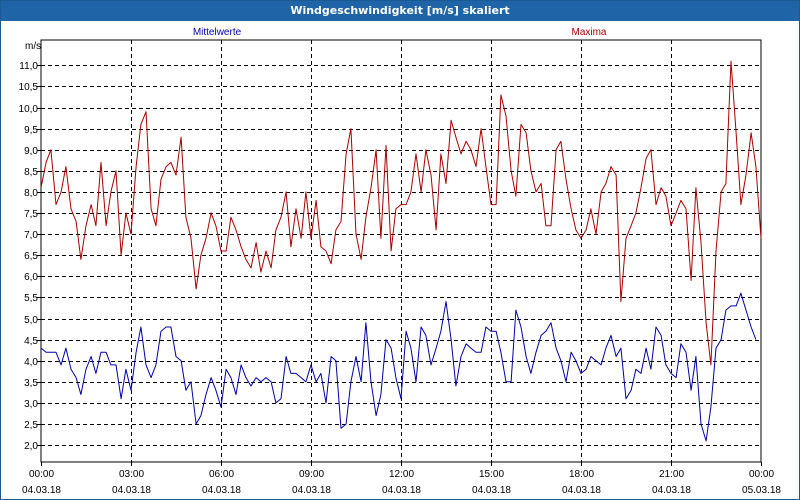  Describe the element at coordinates (28, 66) in the screenshot. I see `y-tick-label: 11,0` at that location.